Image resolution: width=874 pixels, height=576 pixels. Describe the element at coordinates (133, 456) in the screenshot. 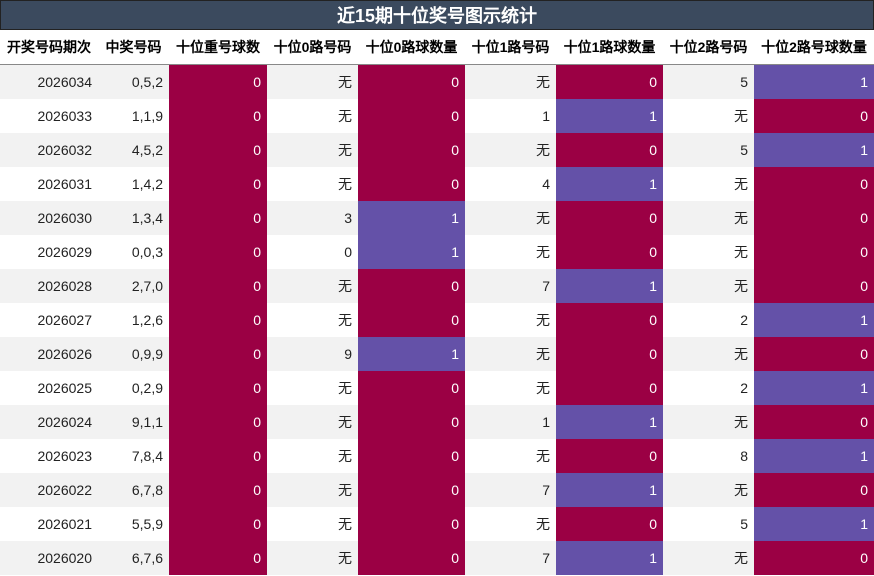

I see `cell-winning-number: 7,8,4` at that location.